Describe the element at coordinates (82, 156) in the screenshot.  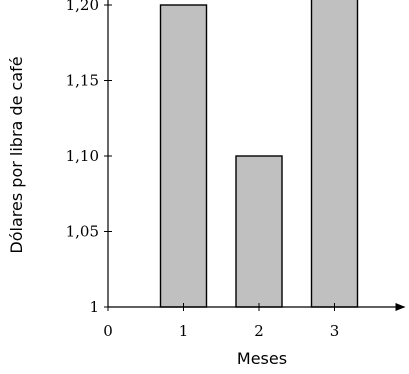
I see `y-tick-label: 1,10` at that location.